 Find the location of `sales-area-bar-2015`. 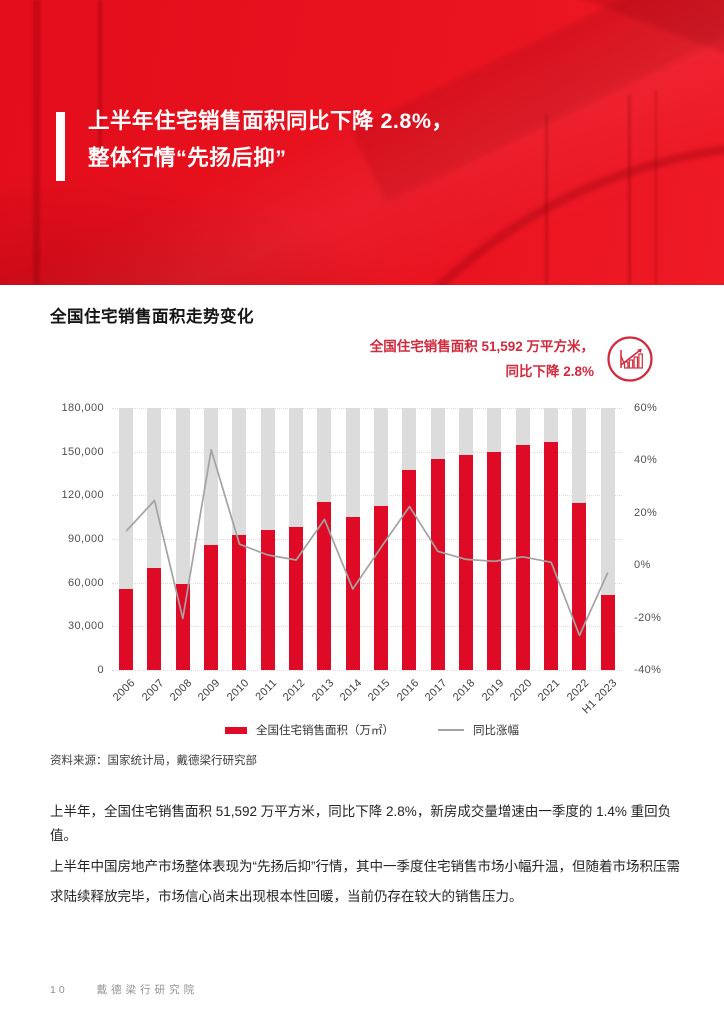

sales-area-bar-2015 is located at coordinates (381, 588).